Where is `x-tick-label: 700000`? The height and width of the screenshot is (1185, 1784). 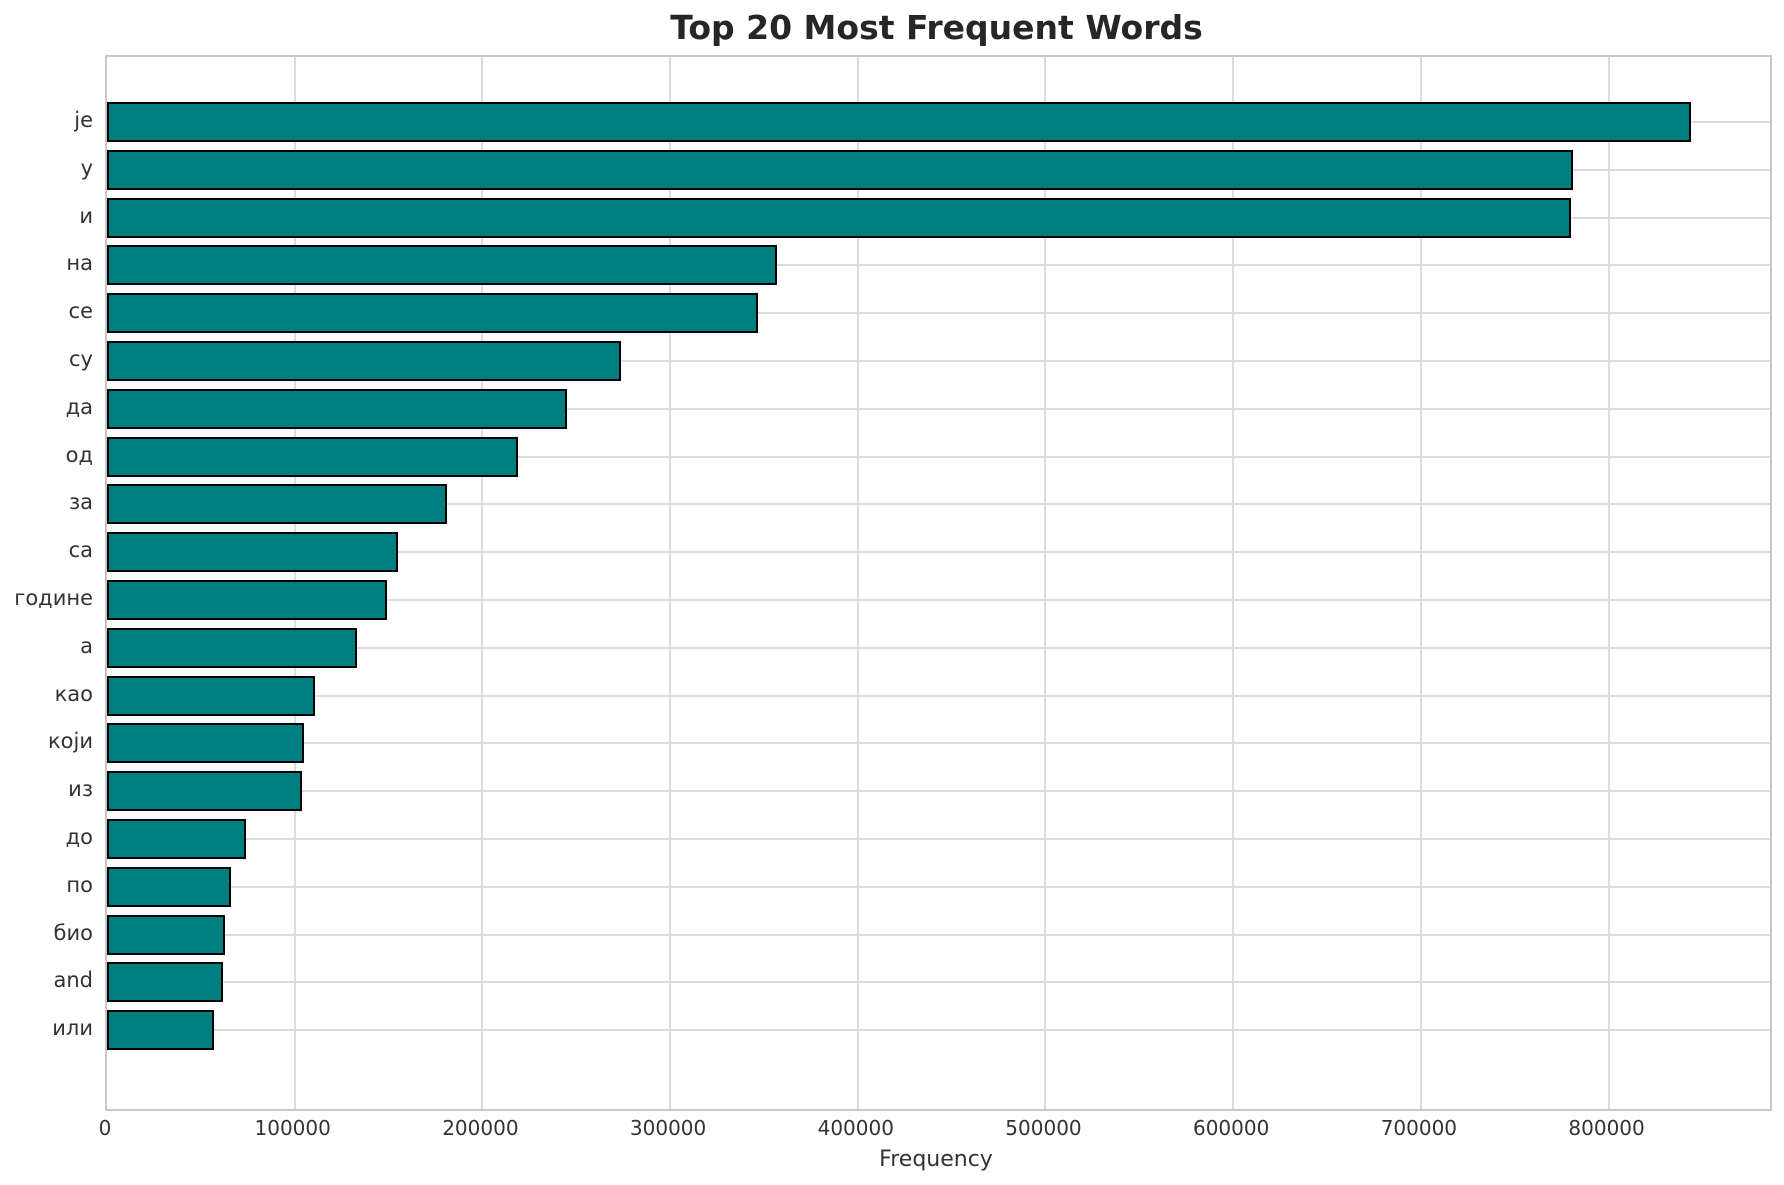 x-tick-label: 700000 is located at coordinates (1419, 1128).